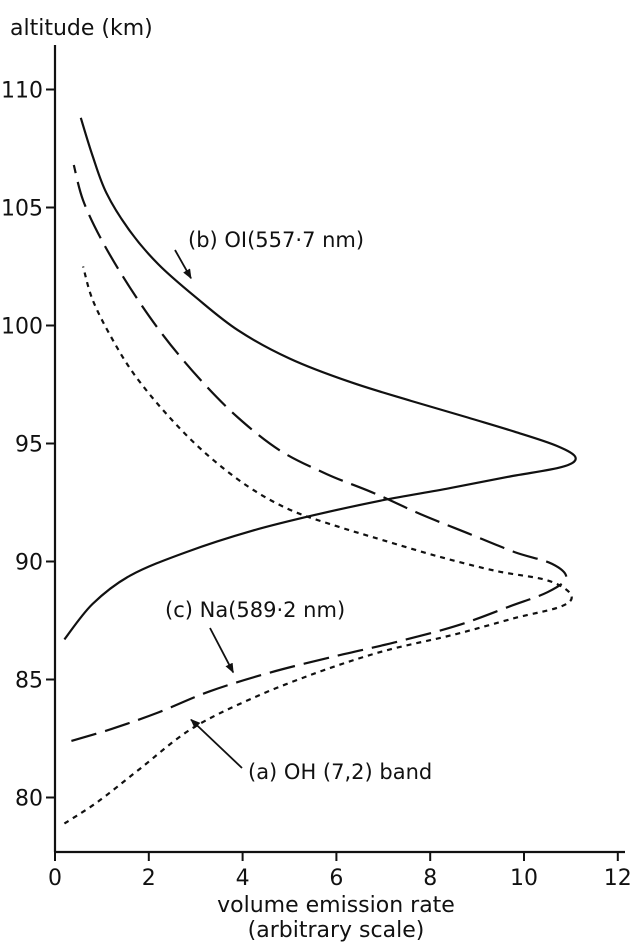 The width and height of the screenshot is (632, 946). Describe the element at coordinates (149, 878) in the screenshot. I see `x-tick-label: 2` at that location.